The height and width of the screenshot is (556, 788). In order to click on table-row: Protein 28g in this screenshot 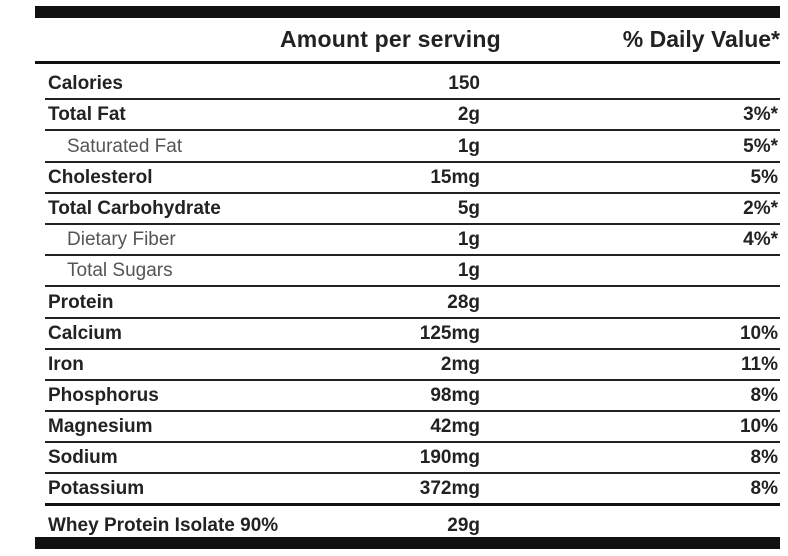, I will do `click(412, 303)`.